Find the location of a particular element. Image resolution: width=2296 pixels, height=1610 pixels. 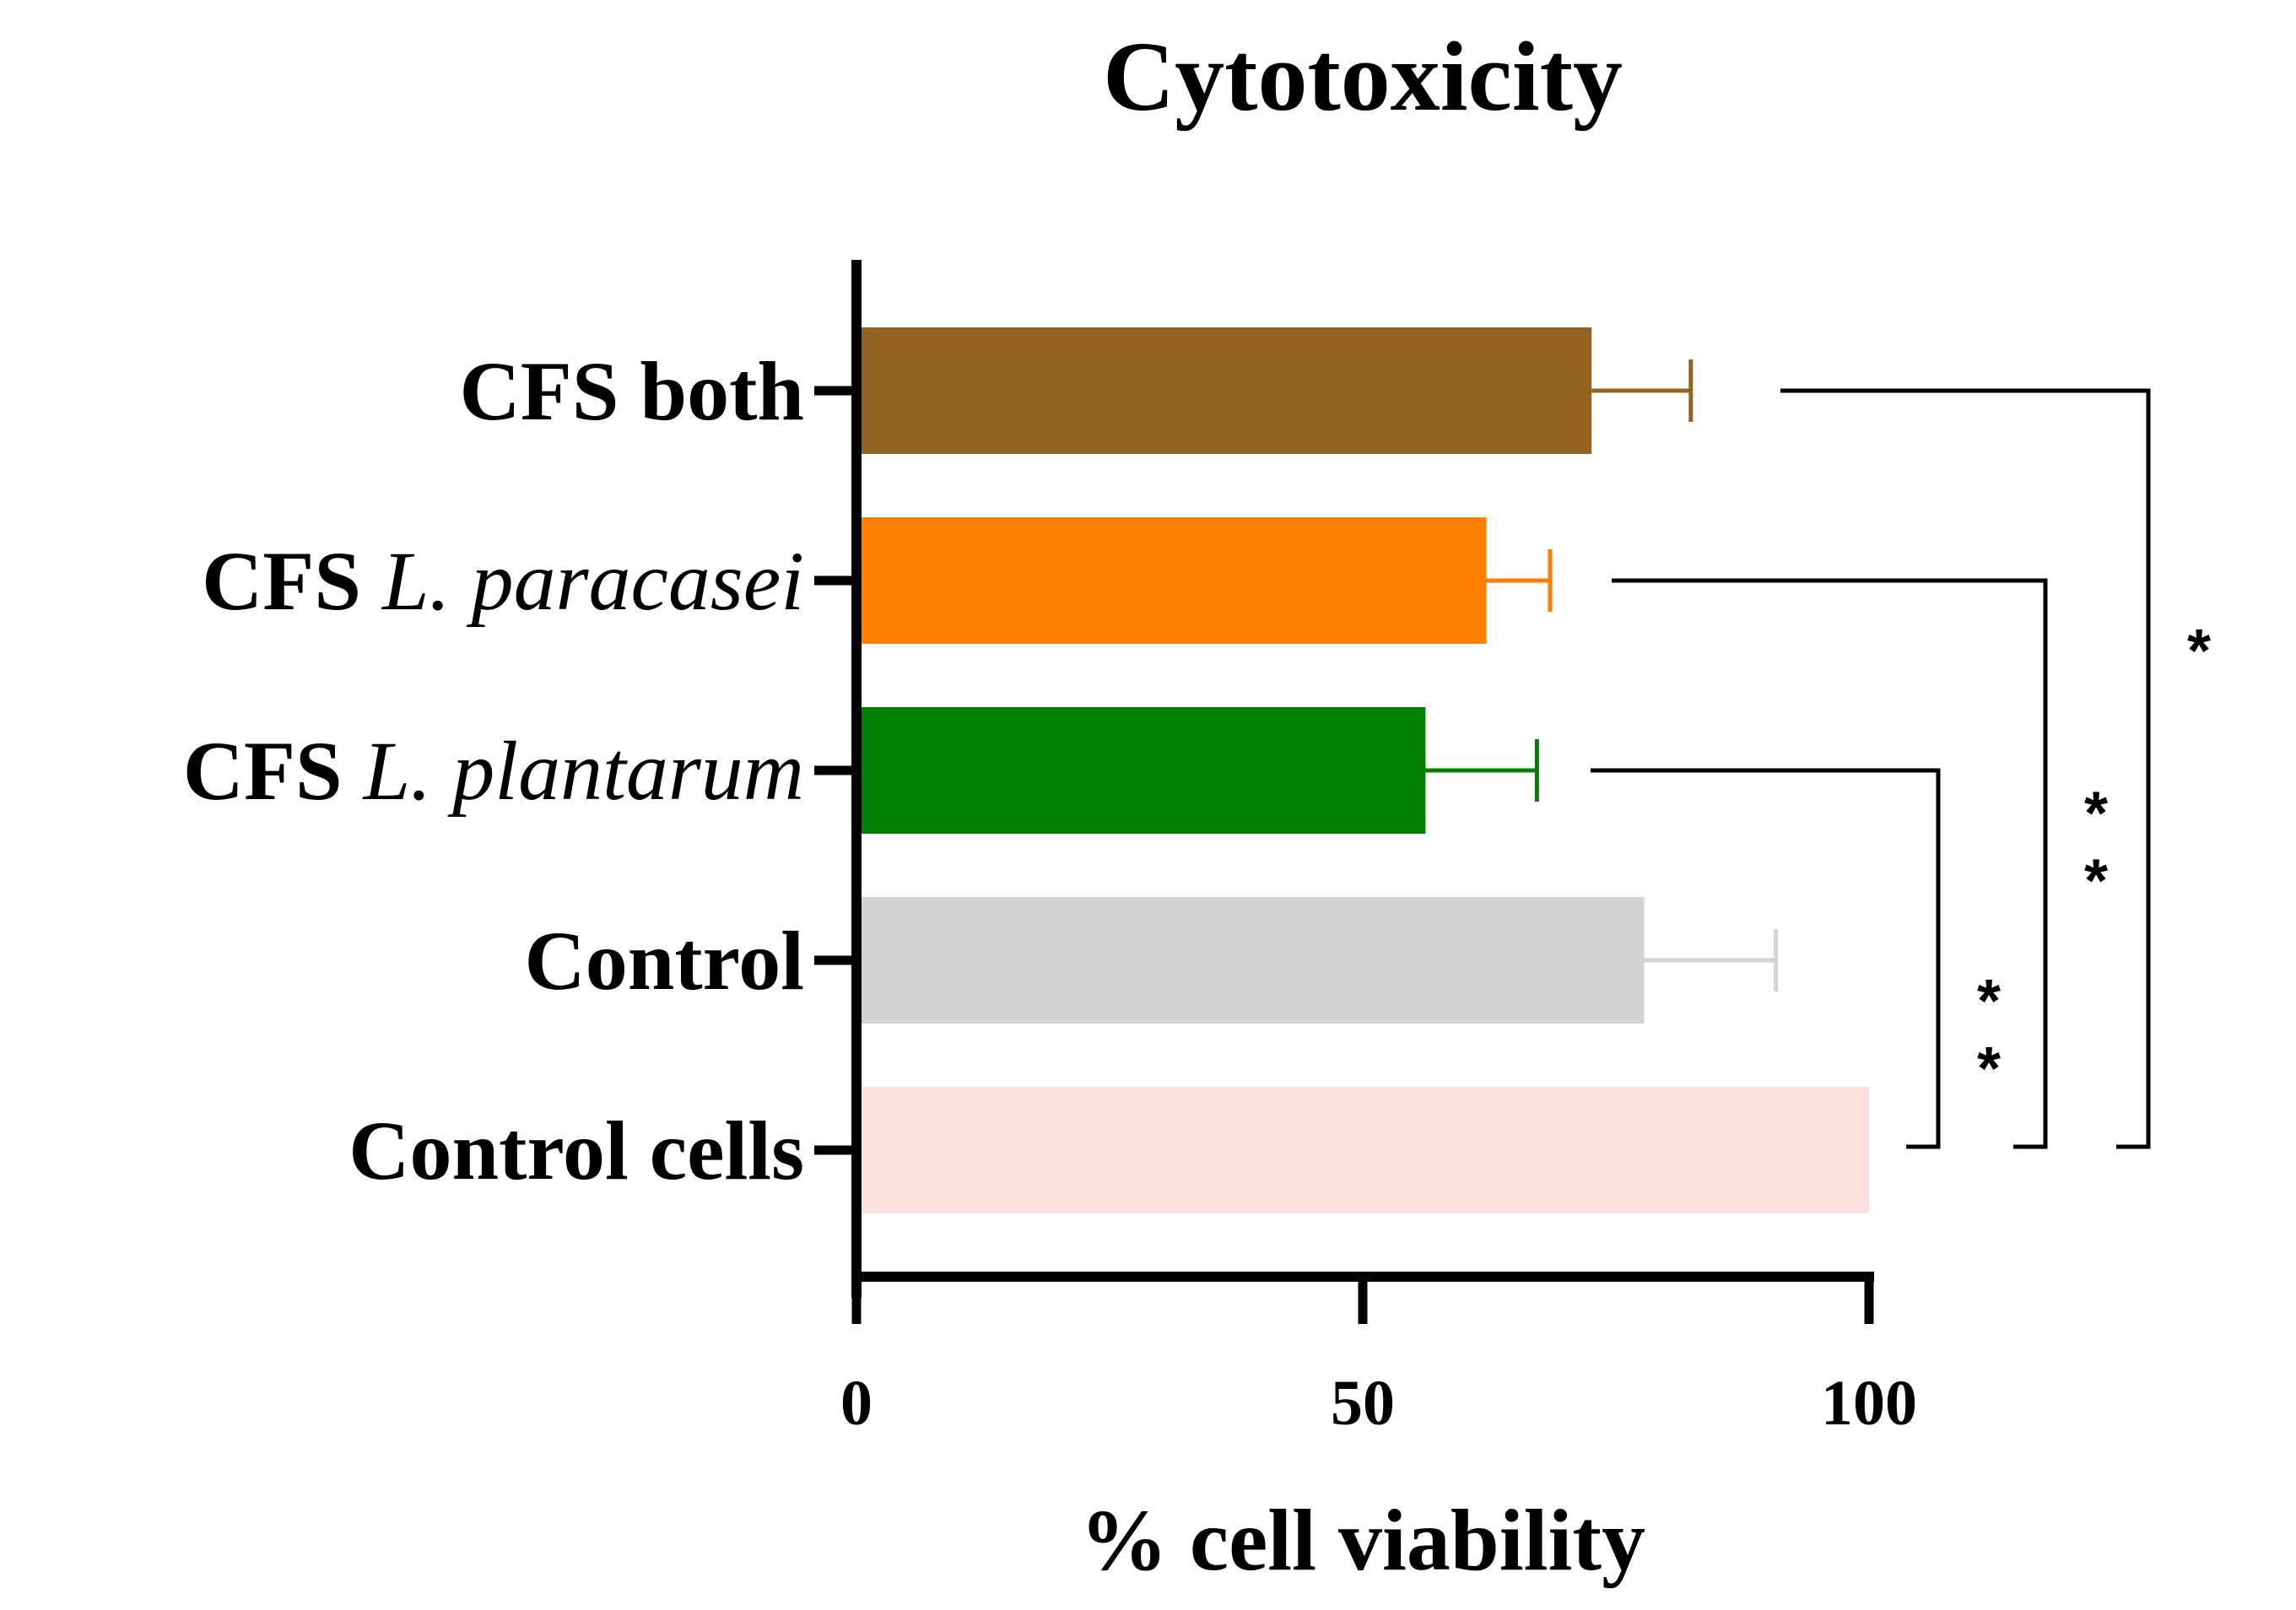

category-label: CFS L. paracasei is located at coordinates (503, 581).